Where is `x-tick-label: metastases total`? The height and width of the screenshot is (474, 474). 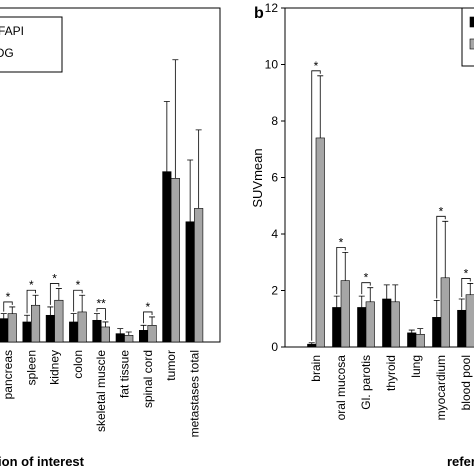
x-tick-label: metastases total is located at coordinates (194, 393).